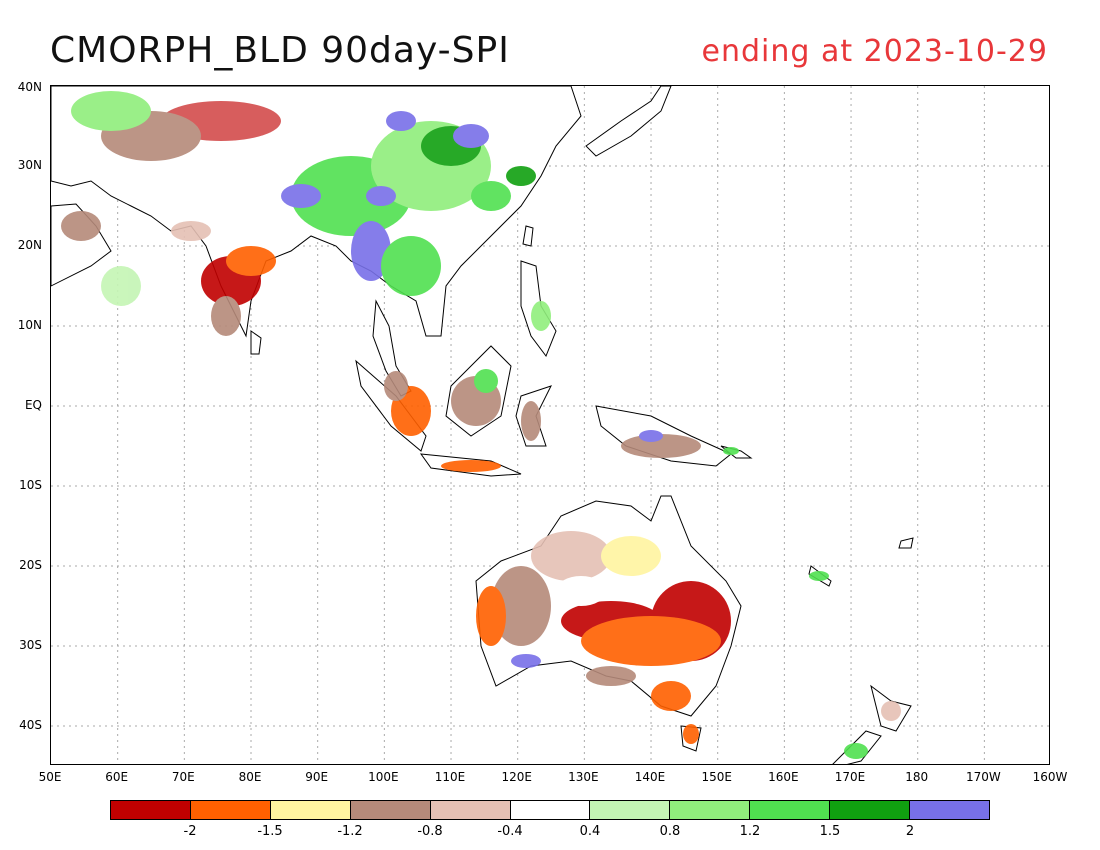  Describe the element at coordinates (33, 405) in the screenshot. I see `latitude-label: EQ` at that location.